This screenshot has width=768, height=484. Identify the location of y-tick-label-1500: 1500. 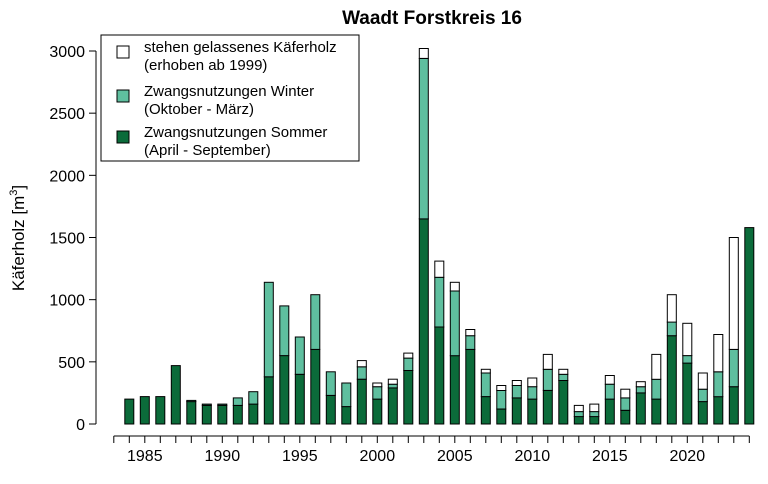
(67, 239).